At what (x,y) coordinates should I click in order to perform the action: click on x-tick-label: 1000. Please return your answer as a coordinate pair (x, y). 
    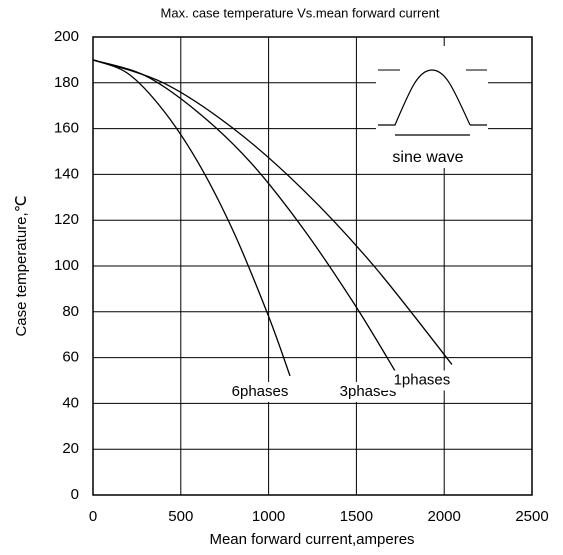
    Looking at the image, I should click on (268, 516).